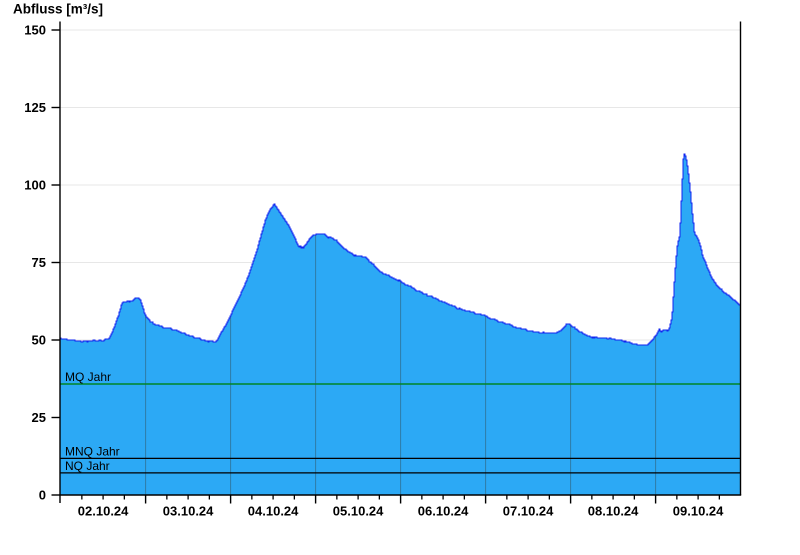 The height and width of the screenshot is (555, 800). I want to click on svg-text: 02.10.24, so click(103, 511).